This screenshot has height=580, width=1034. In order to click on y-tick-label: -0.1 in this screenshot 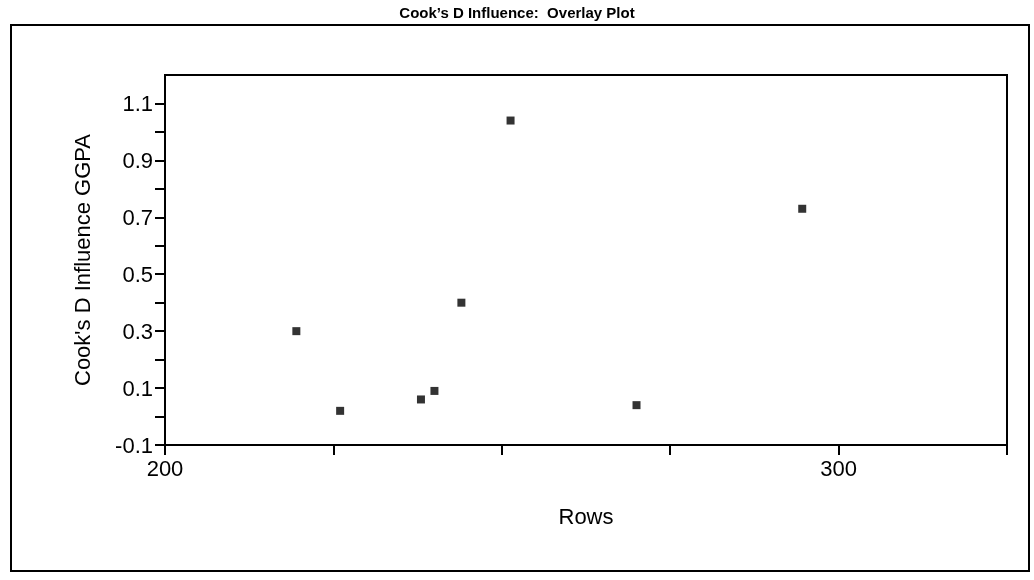, I will do `click(134, 445)`.